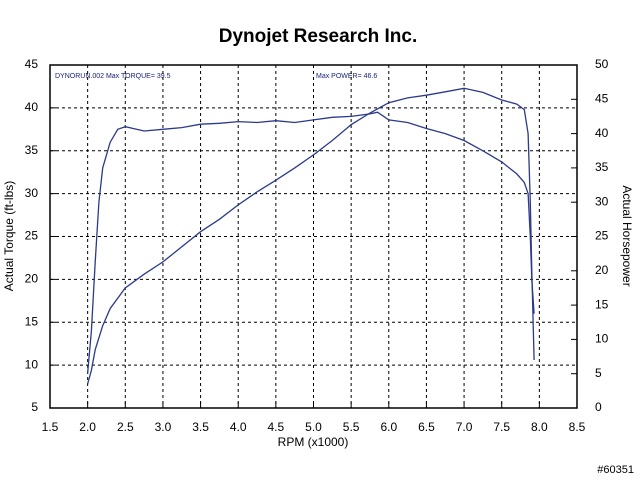 This screenshot has height=480, width=640. I want to click on x-tick-label: 4.5, so click(276, 427).